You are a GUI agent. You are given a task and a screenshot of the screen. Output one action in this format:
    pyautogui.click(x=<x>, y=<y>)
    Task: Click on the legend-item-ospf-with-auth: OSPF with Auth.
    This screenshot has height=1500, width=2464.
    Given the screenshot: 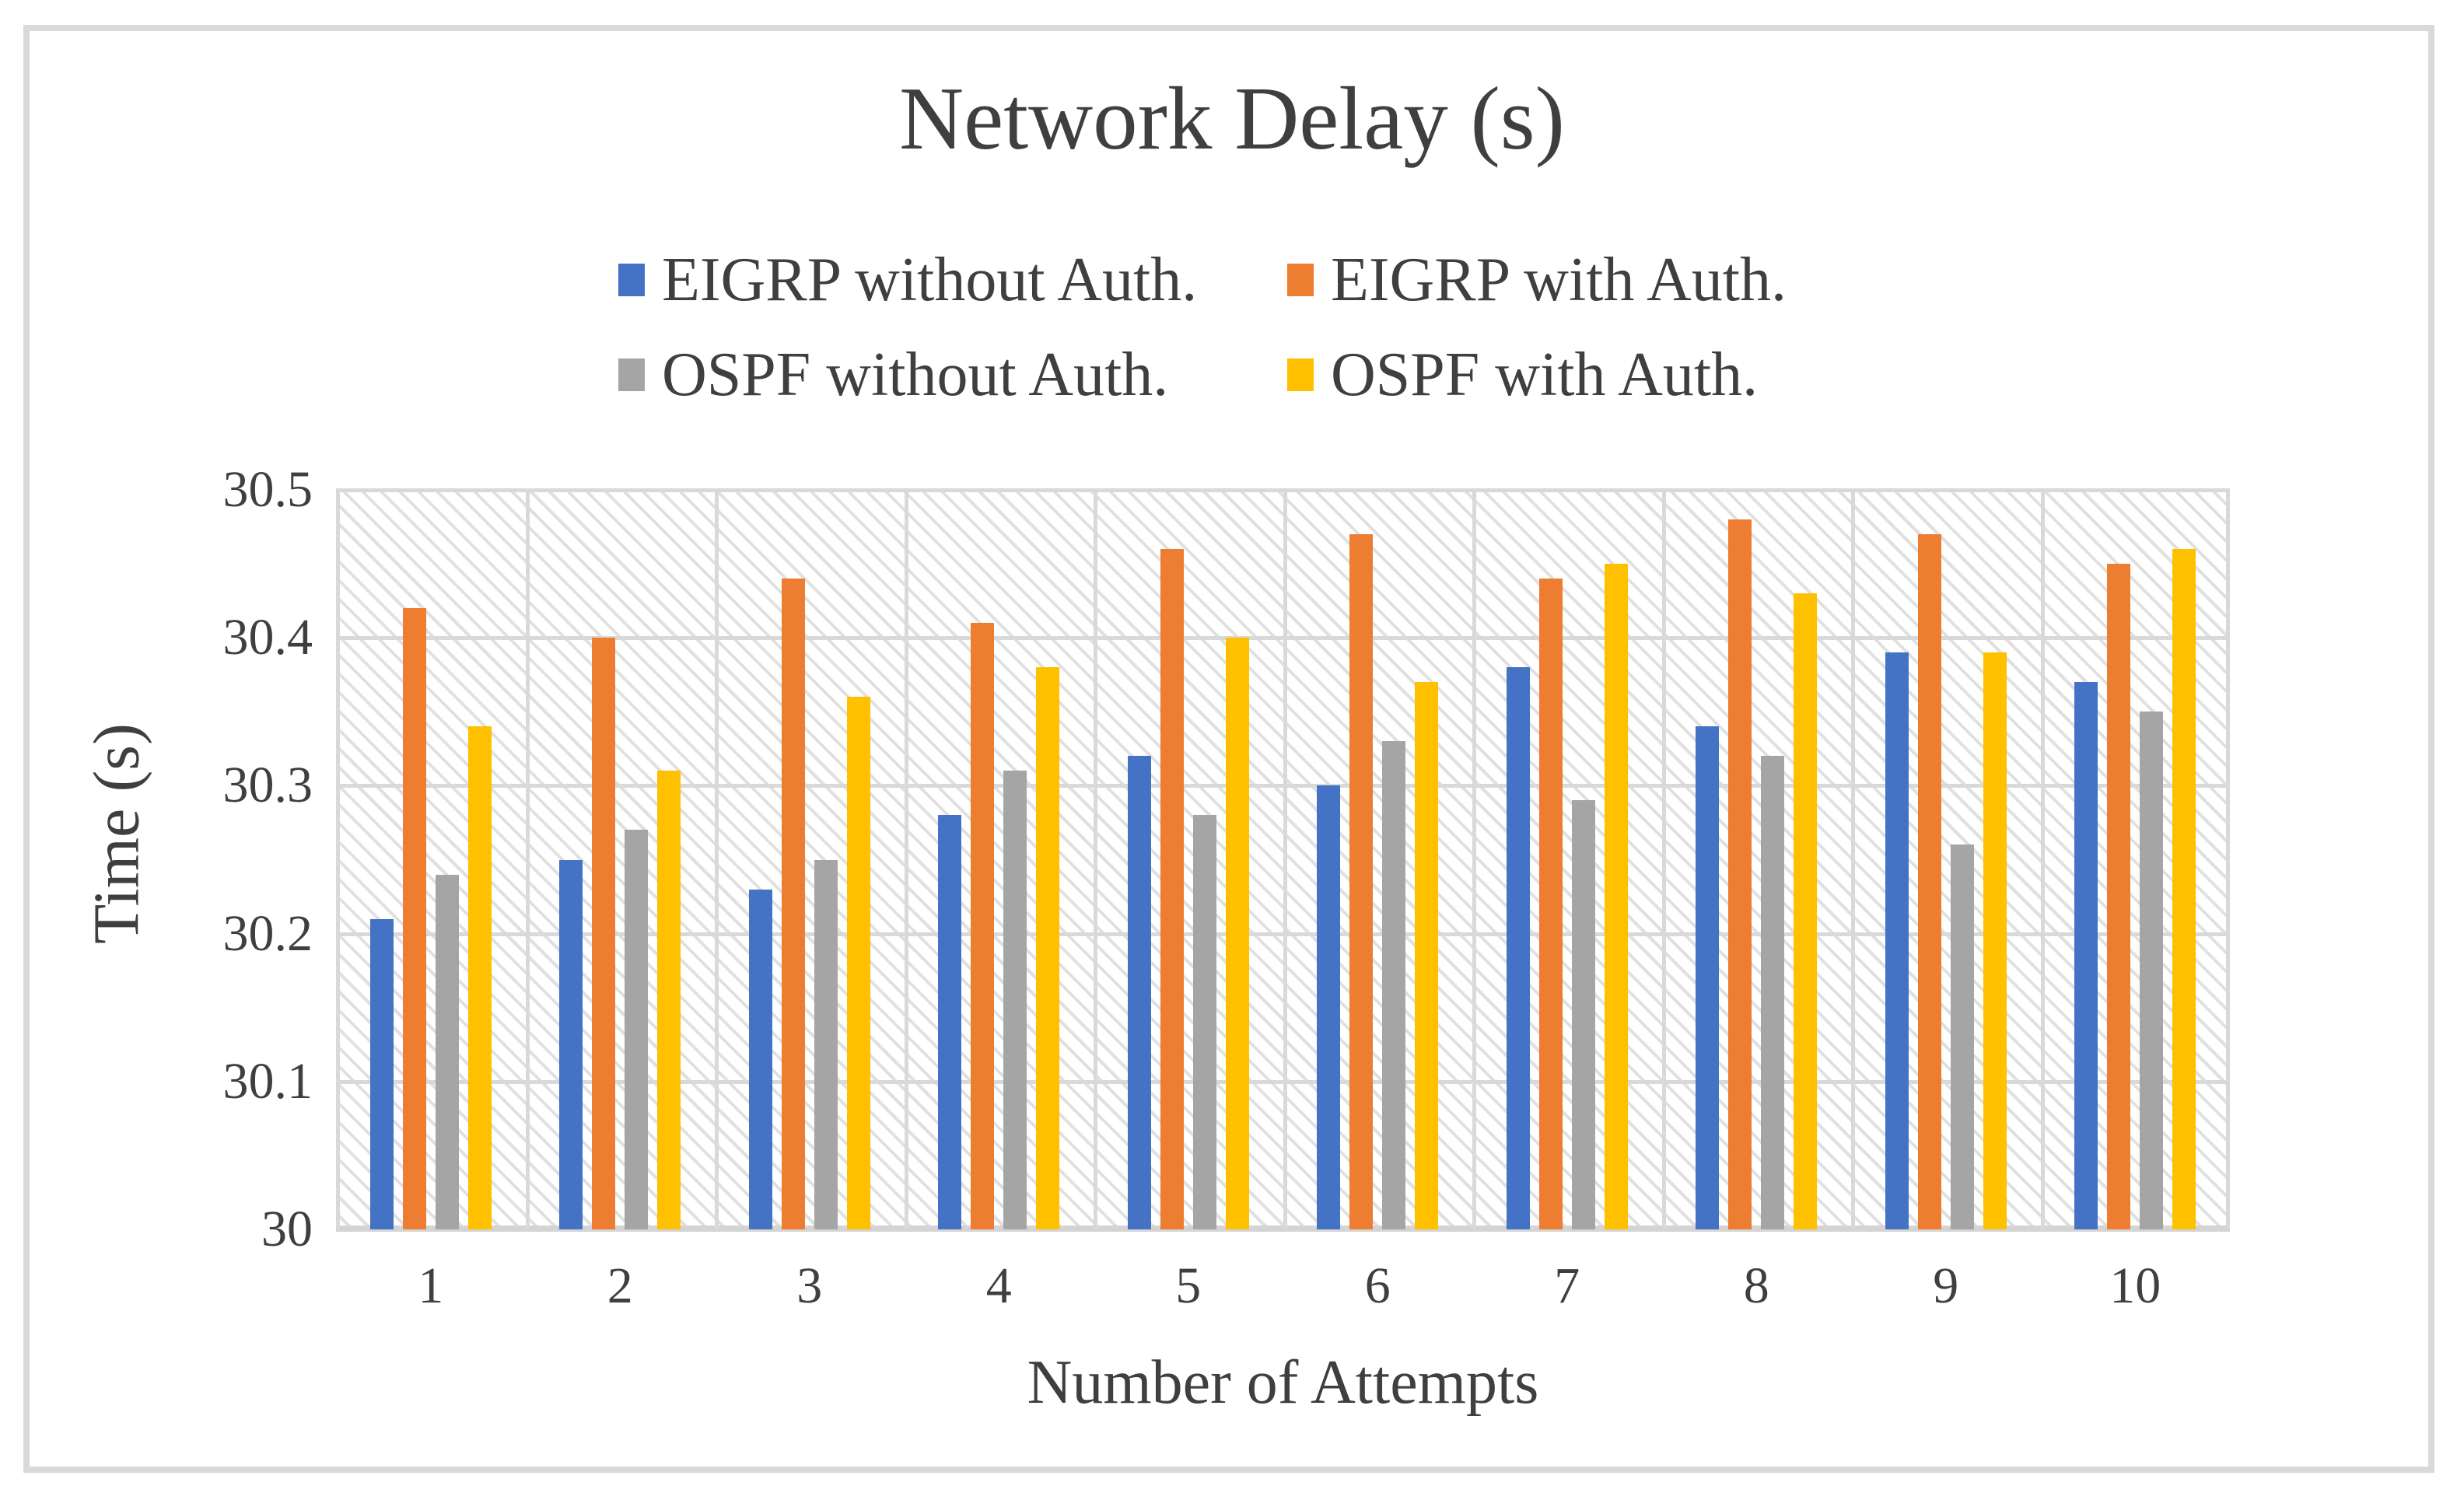 What is the action you would take?
    pyautogui.click(x=1523, y=375)
    